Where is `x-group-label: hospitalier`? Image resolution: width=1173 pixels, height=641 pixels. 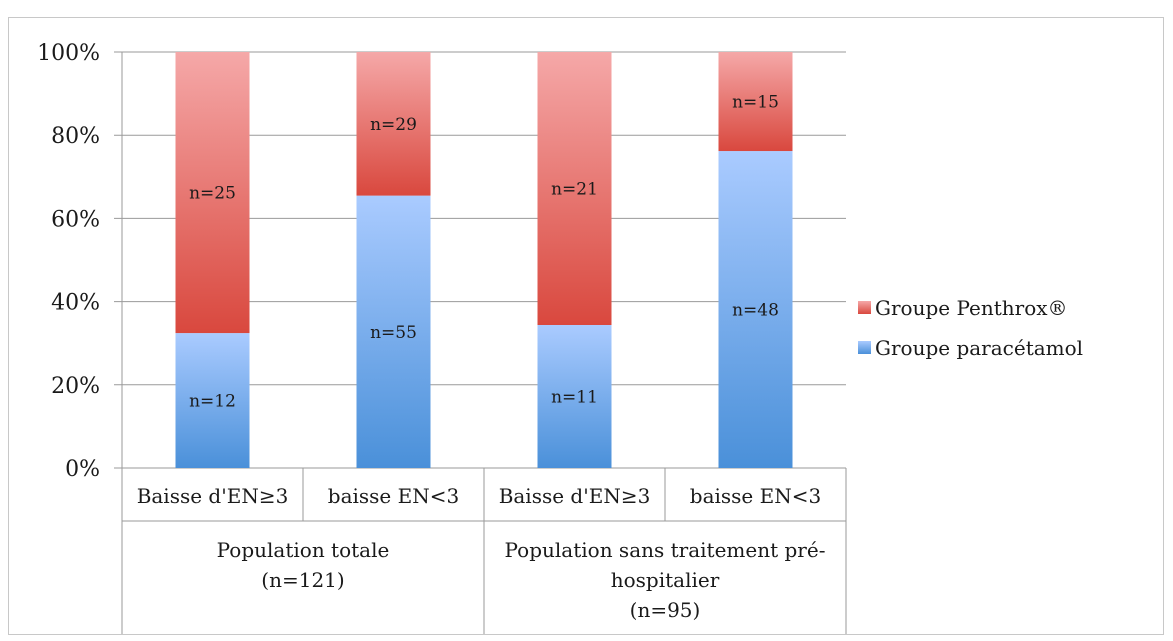
x-group-label: hospitalier is located at coordinates (665, 580).